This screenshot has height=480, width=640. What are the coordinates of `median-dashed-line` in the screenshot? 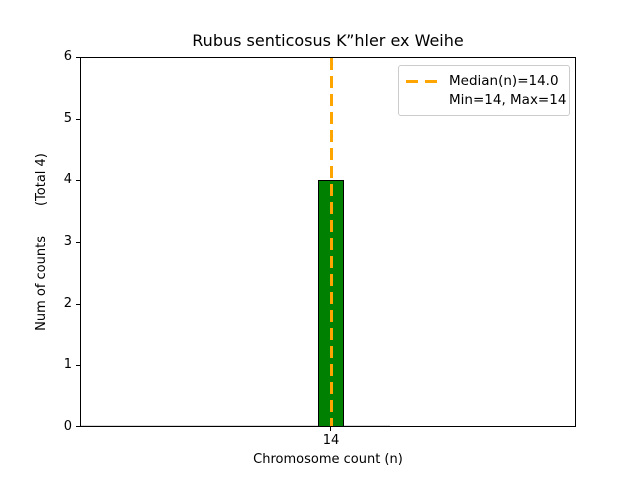 It's located at (331, 242).